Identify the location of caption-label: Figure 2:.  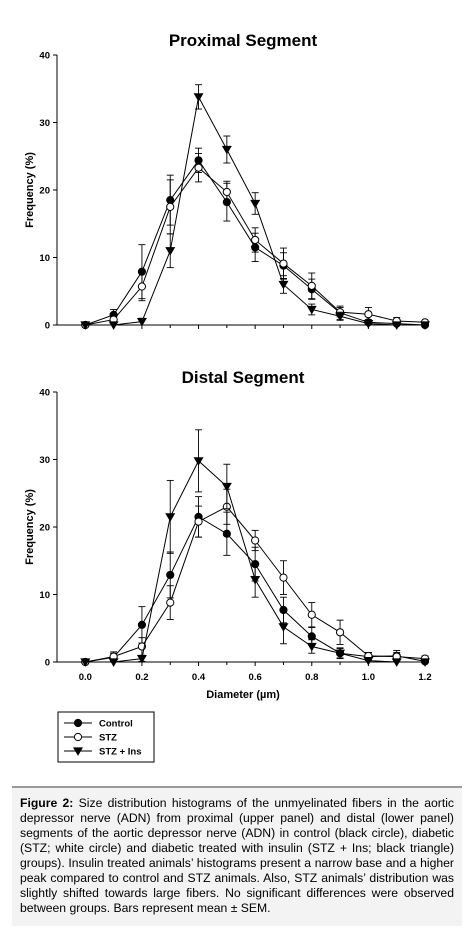
(47, 803).